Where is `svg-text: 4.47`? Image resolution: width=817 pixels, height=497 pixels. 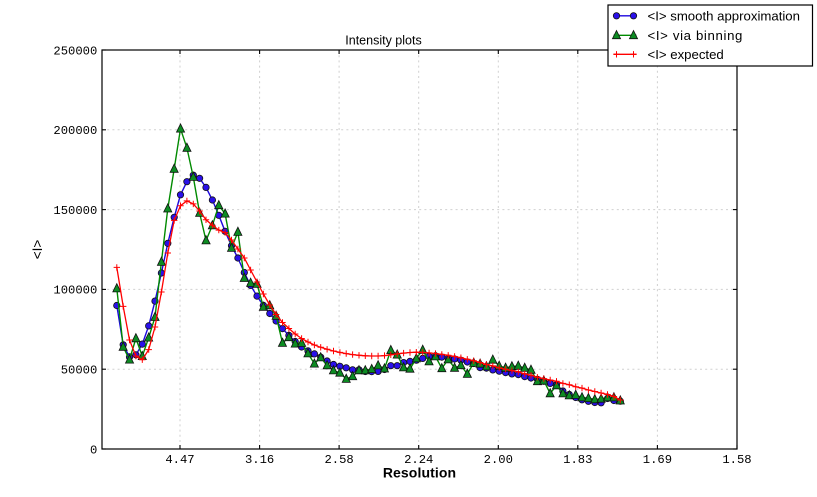 svg-text: 4.47 is located at coordinates (179, 460).